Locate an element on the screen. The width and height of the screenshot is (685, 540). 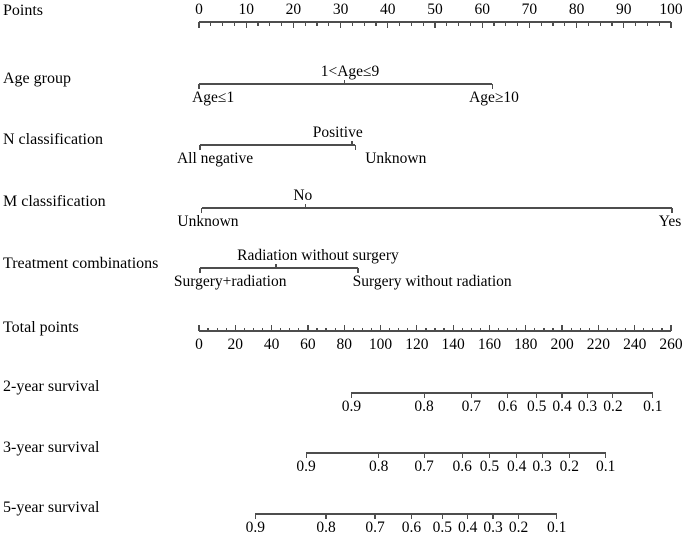
tick-label: 60 is located at coordinates (308, 344).